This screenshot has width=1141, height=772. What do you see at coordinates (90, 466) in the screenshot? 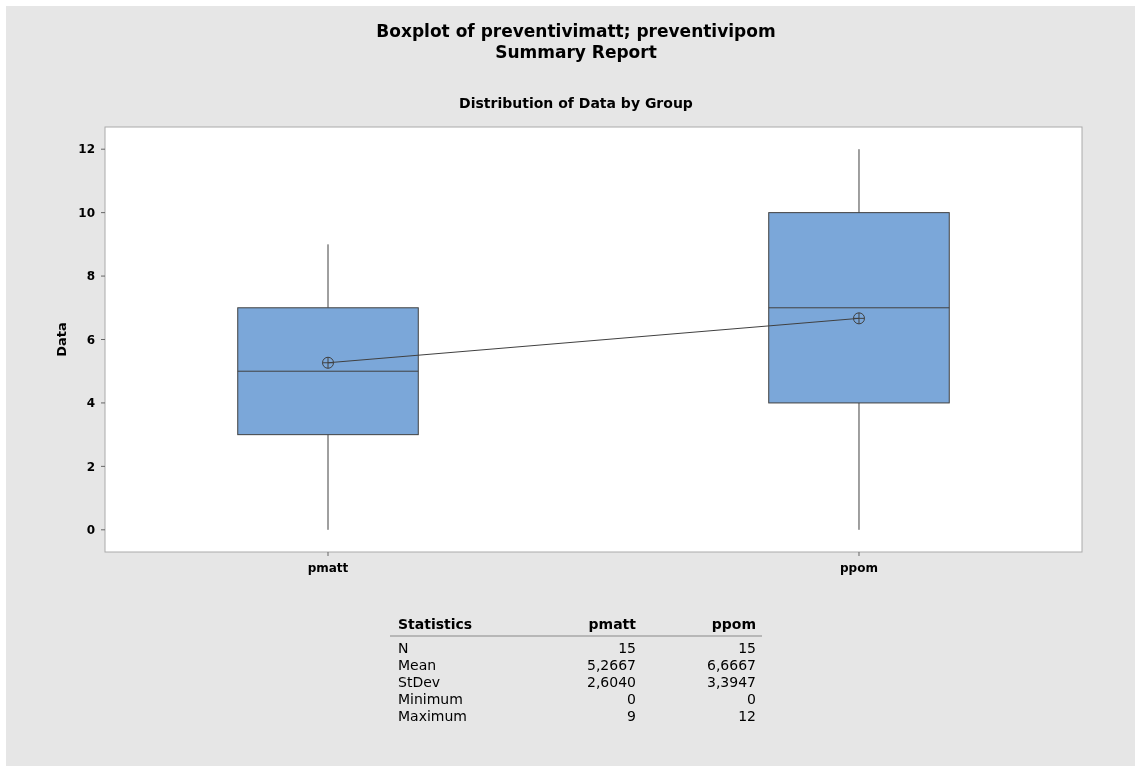
I see `y-tick-label: 2` at bounding box center [90, 466].